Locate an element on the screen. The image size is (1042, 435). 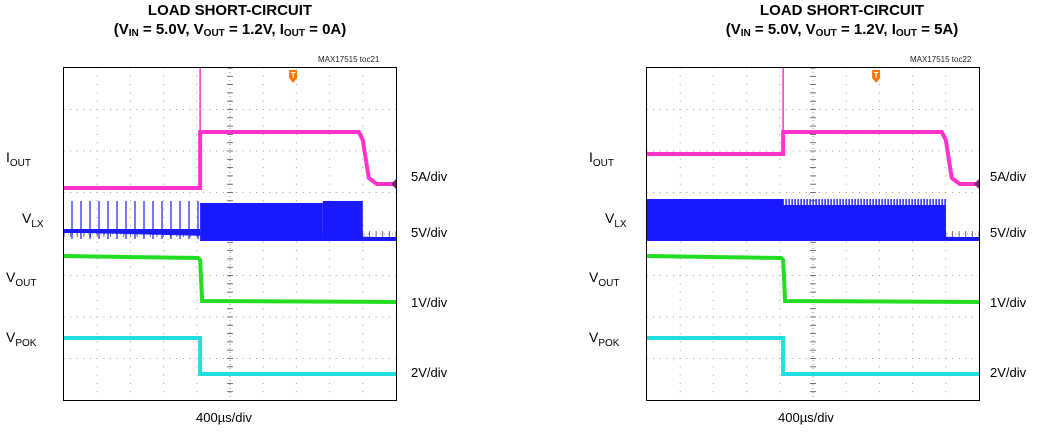
chart-subtitle: (VIN = 5.0V, VOUT = 1.2V, IOUT = 5A) is located at coordinates (842, 30).